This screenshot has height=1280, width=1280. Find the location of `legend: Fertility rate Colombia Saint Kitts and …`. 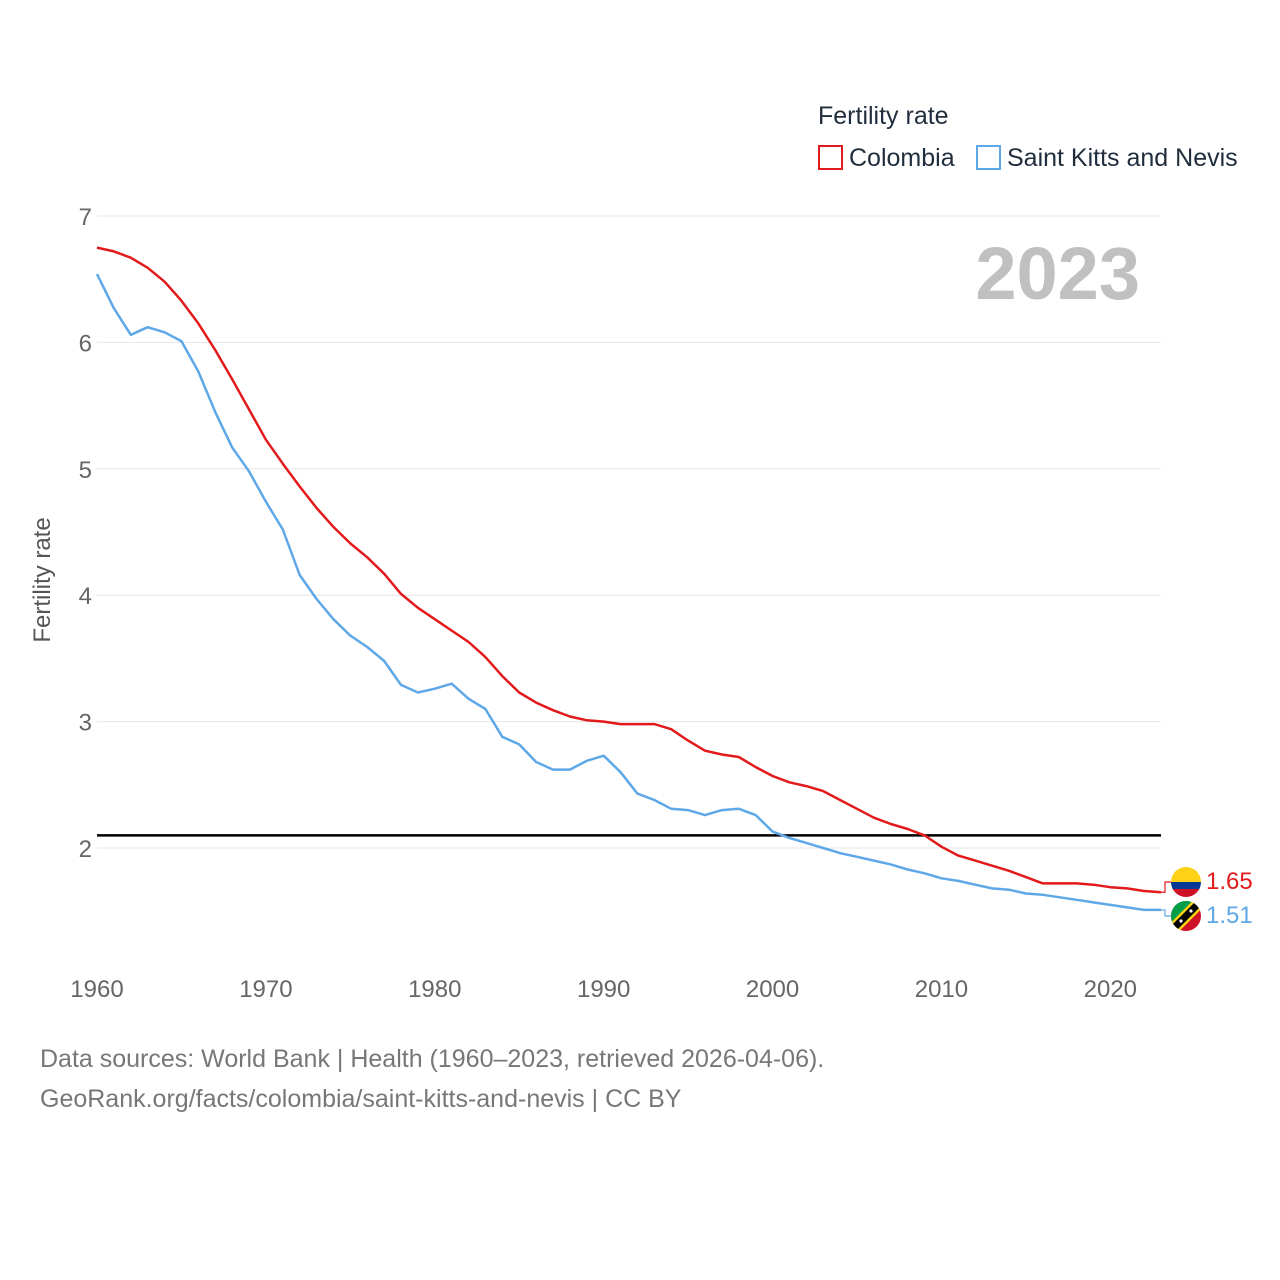

legend: Fertility rate Colombia Saint Kitts and … is located at coordinates (1028, 137).